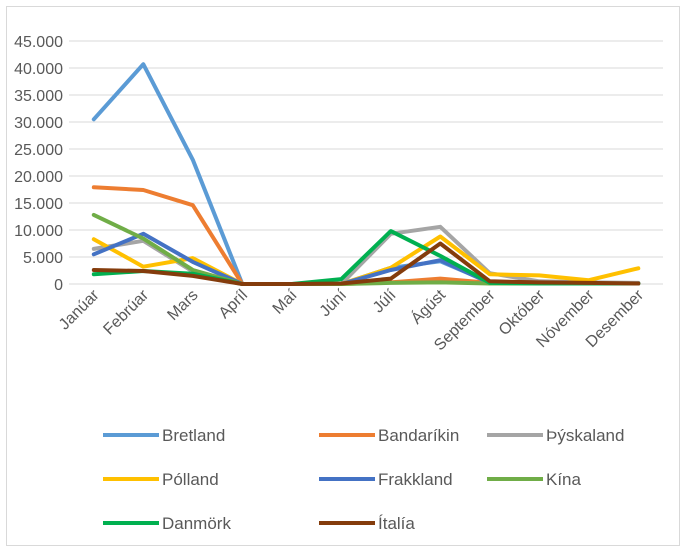  I want to click on y-tick-label: 15.000, so click(38, 204).